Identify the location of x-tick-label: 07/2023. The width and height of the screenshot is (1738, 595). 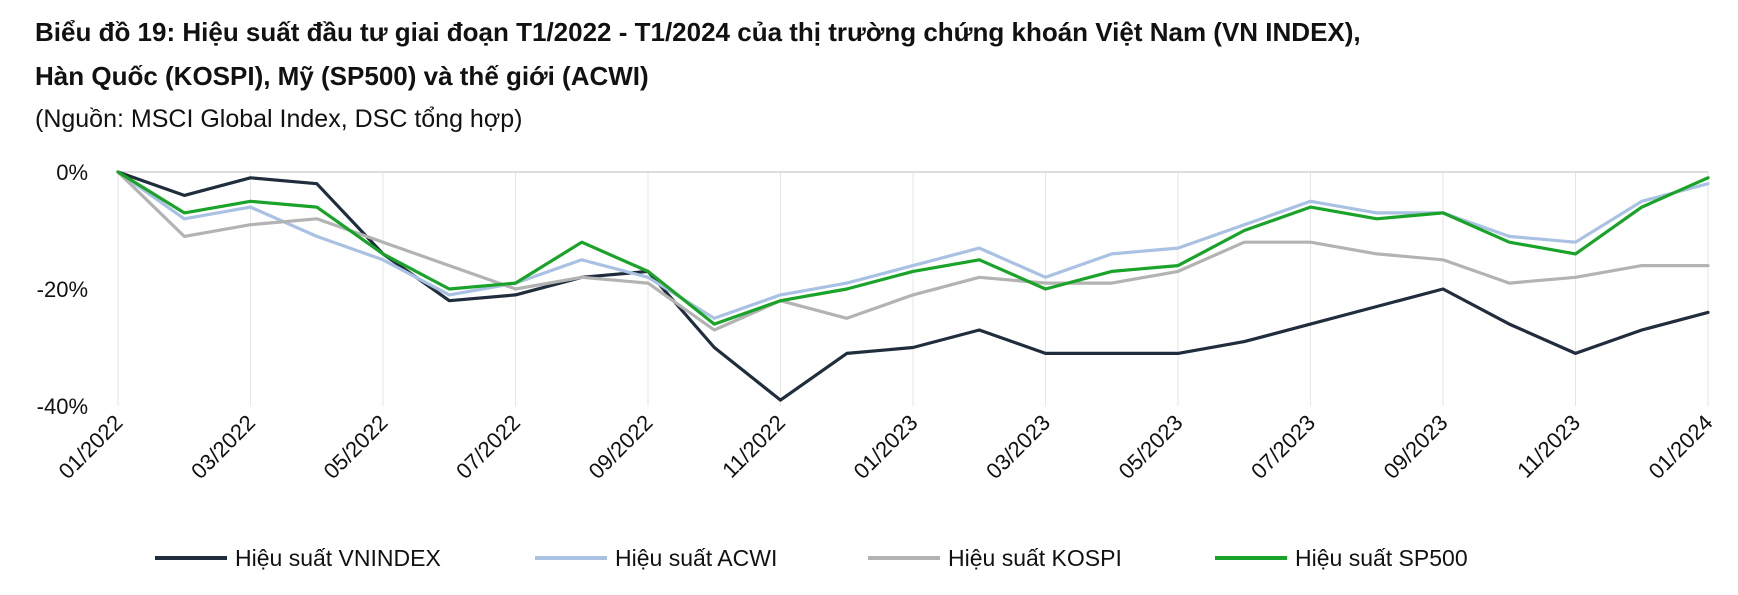
(1283, 447).